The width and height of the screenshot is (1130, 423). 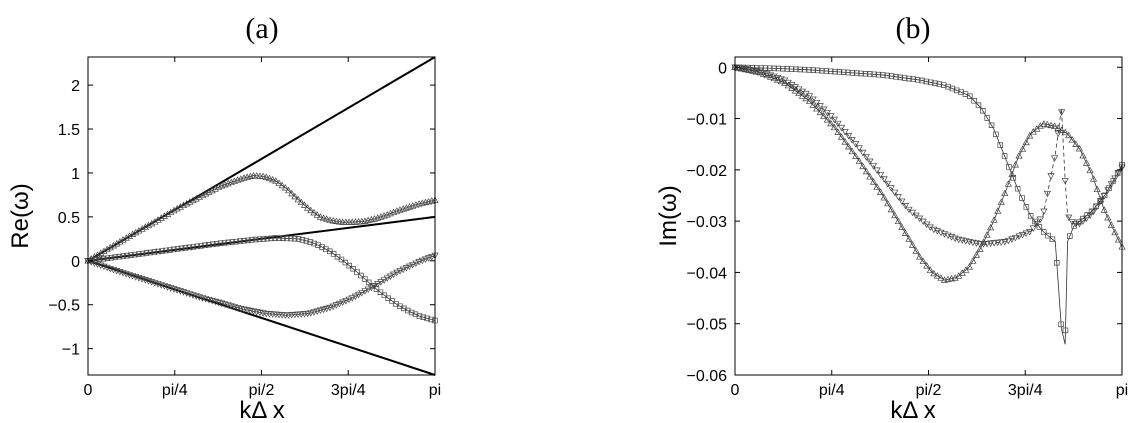 What do you see at coordinates (175, 390) in the screenshot?
I see `chart-a-xtick-label: pi/4` at bounding box center [175, 390].